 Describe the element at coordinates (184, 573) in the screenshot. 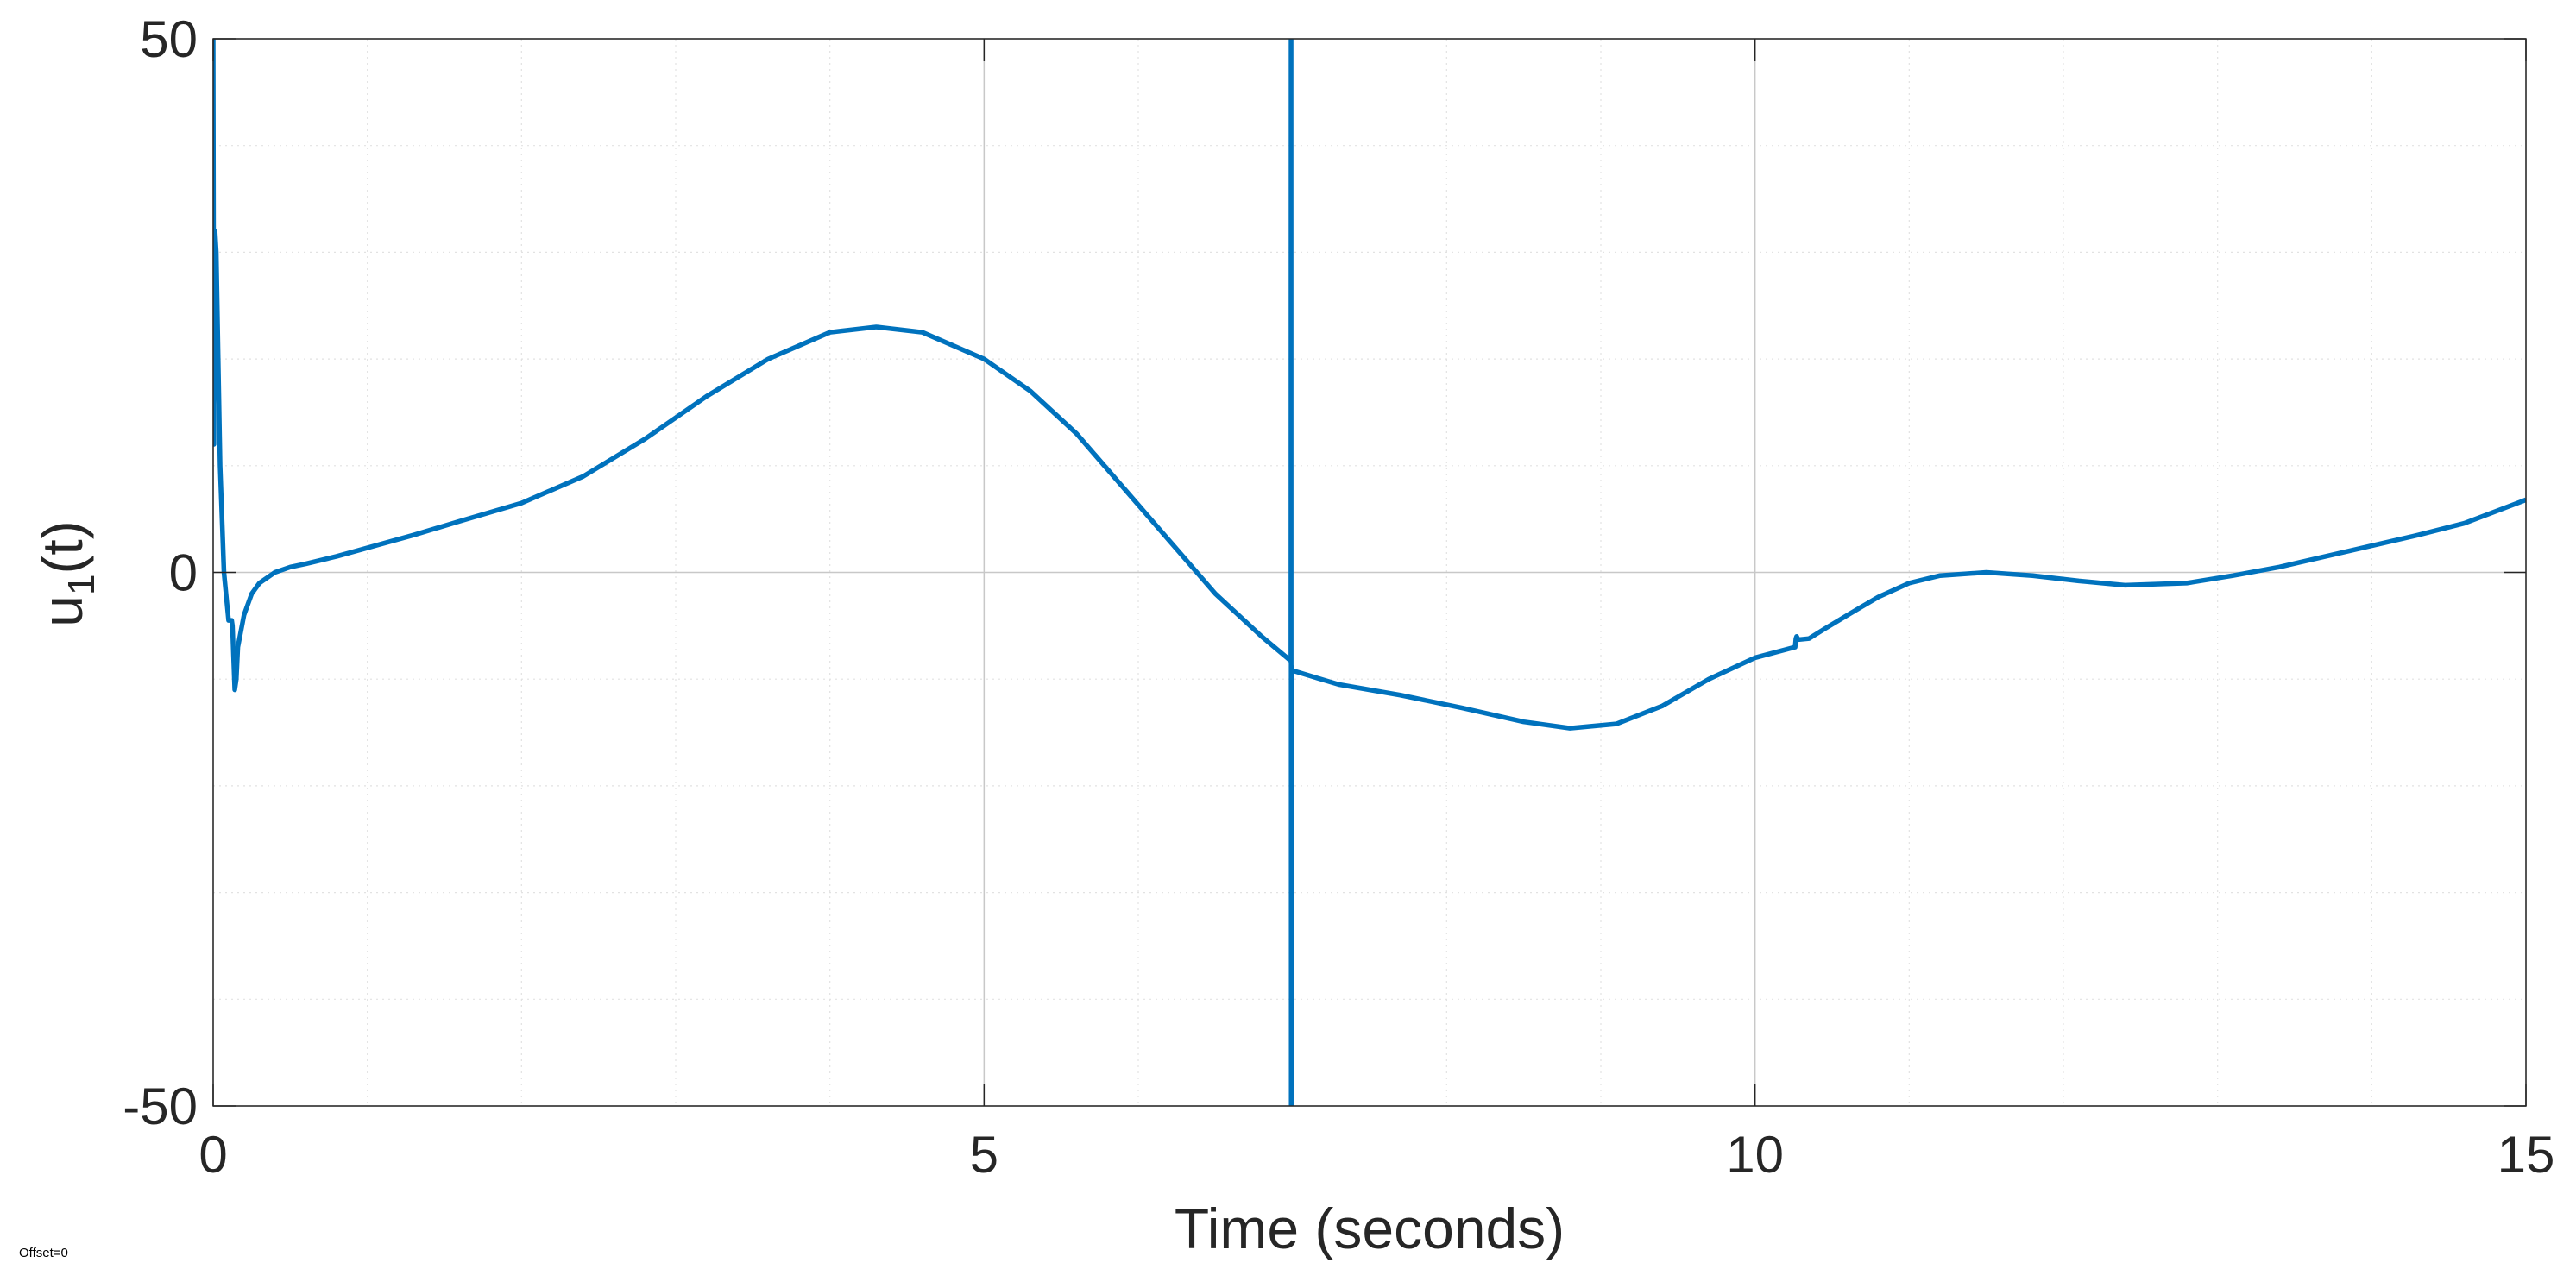

I see `y-tick-label: 0` at that location.